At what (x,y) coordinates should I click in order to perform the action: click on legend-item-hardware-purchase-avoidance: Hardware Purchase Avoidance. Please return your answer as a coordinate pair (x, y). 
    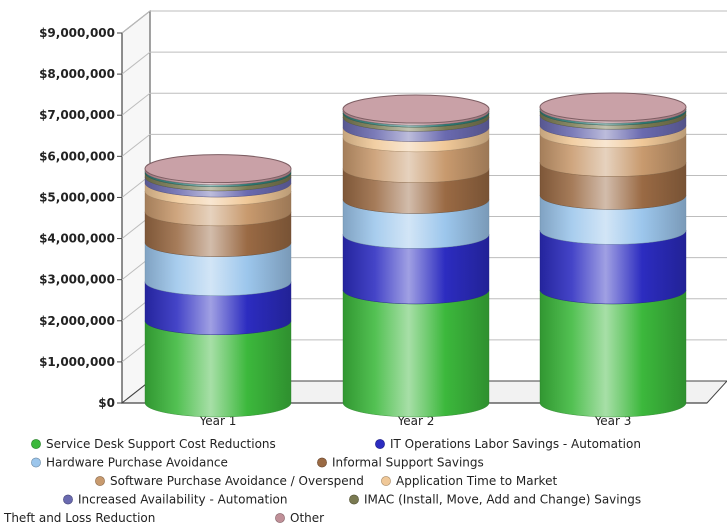
    Looking at the image, I should click on (129, 463).